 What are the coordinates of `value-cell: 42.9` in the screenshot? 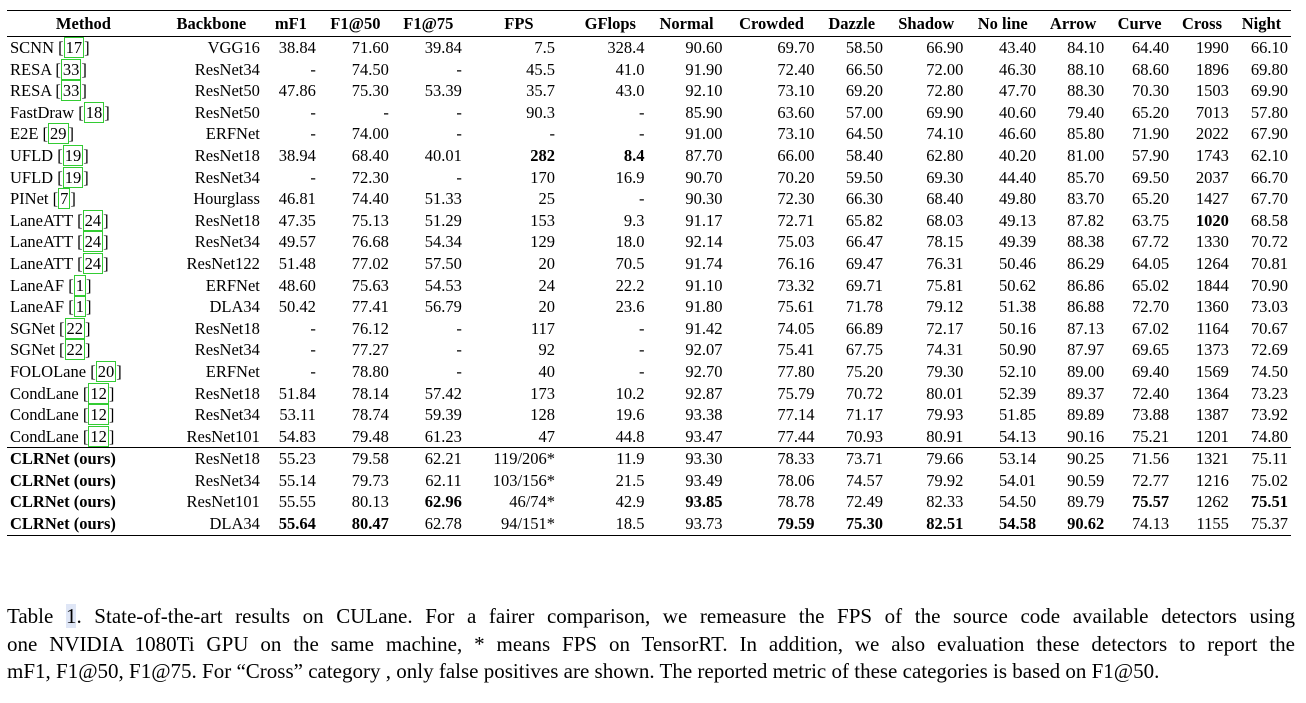 It's located at (630, 502).